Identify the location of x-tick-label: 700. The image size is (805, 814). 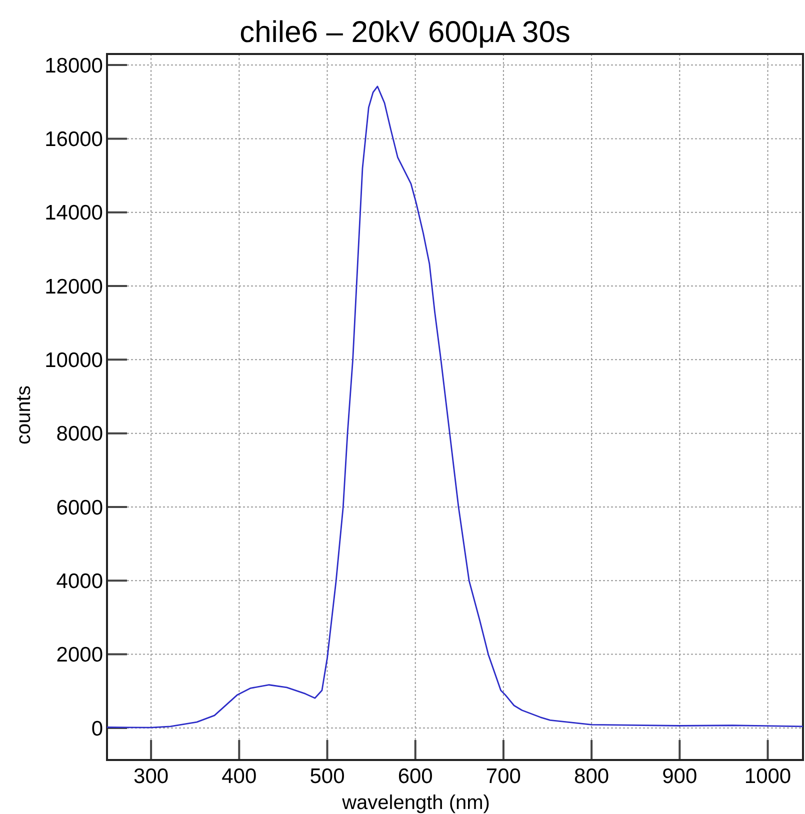
(503, 776).